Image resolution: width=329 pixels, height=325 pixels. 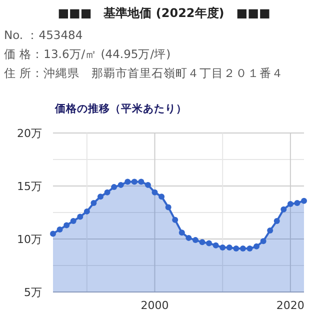 I want to click on y-tick-label: 20万, so click(x=29, y=133).